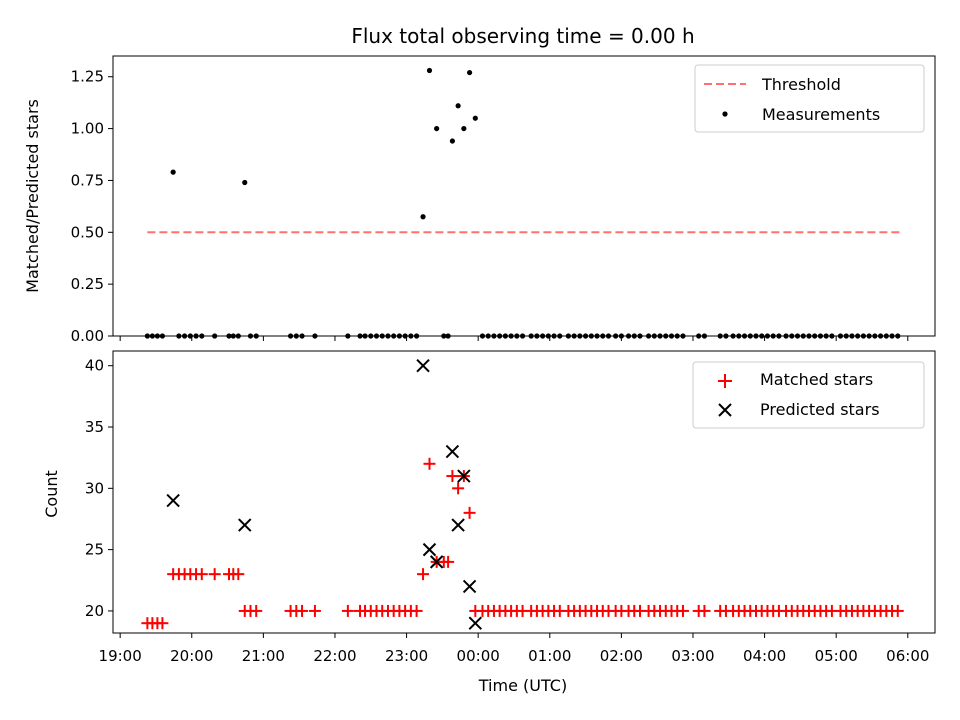 This screenshot has width=960, height=720. Describe the element at coordinates (725, 410) in the screenshot. I see `predicted-legend-swatch` at that location.